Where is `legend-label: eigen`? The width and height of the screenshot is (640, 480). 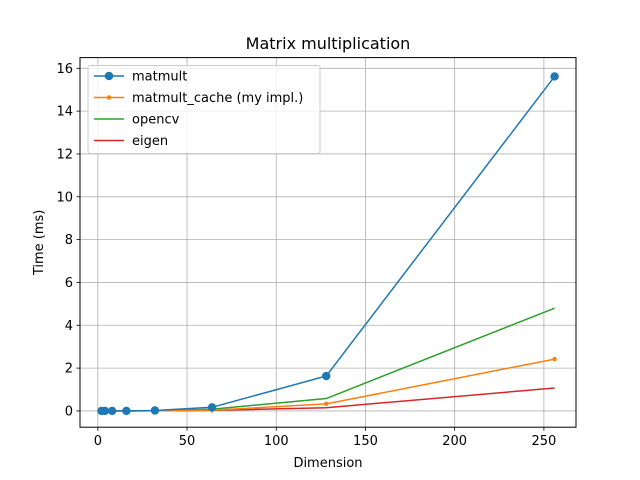
legend-label: eigen is located at coordinates (150, 141).